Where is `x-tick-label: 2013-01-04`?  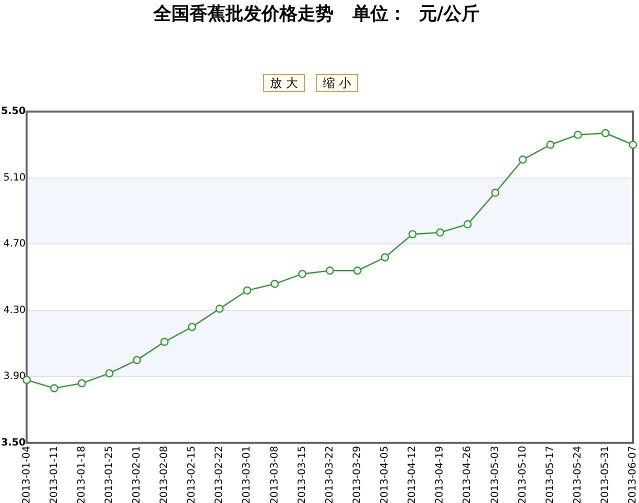 x-tick-label: 2013-01-04 is located at coordinates (26, 474).